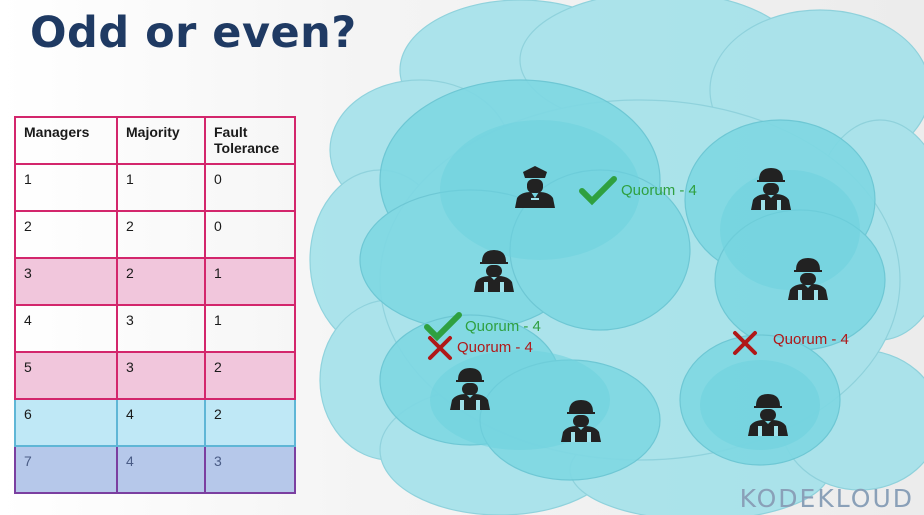 The height and width of the screenshot is (515, 924). What do you see at coordinates (535, 187) in the screenshot?
I see `police-officer-icon` at bounding box center [535, 187].